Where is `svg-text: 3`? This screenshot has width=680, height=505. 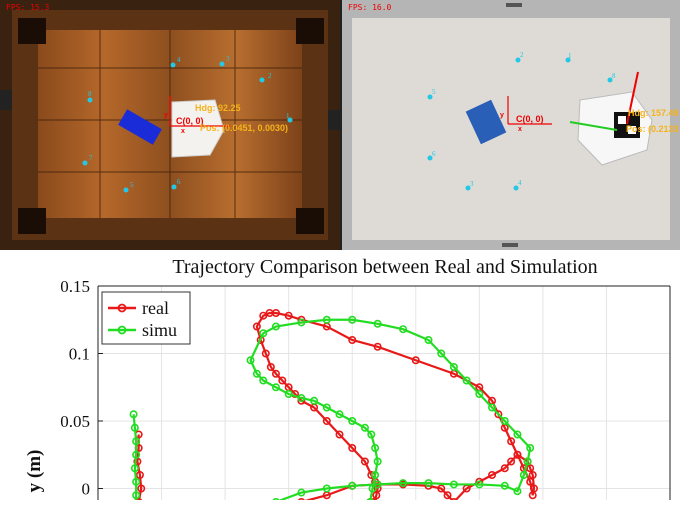 svg-text: 3 is located at coordinates (472, 184).